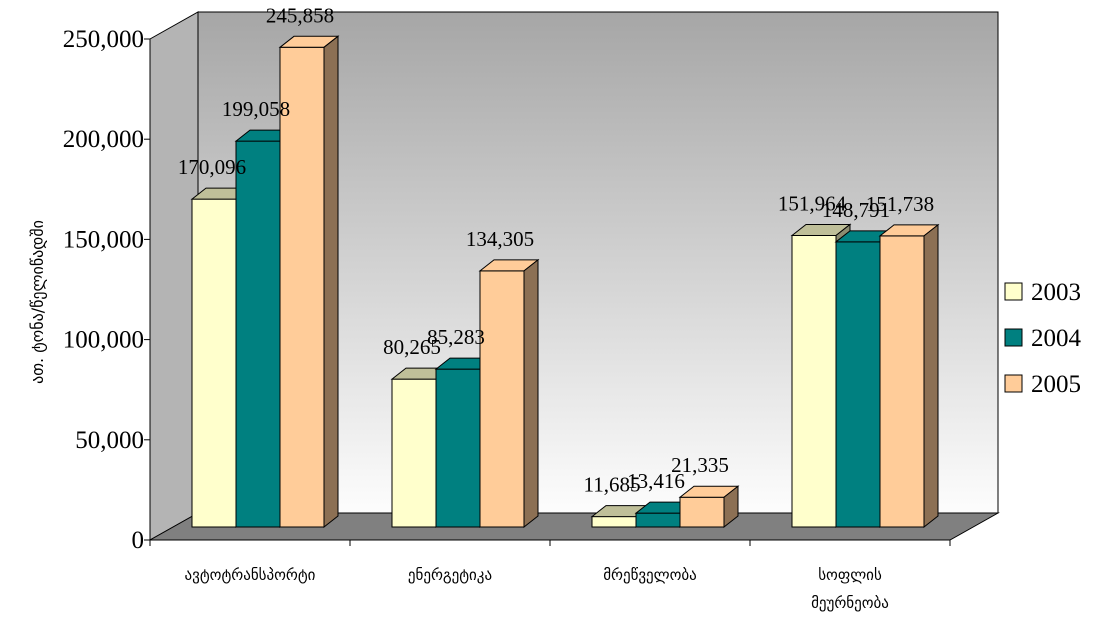 This screenshot has width=1097, height=619. What do you see at coordinates (103, 340) in the screenshot?
I see `y-tick-label: 100,000` at bounding box center [103, 340].